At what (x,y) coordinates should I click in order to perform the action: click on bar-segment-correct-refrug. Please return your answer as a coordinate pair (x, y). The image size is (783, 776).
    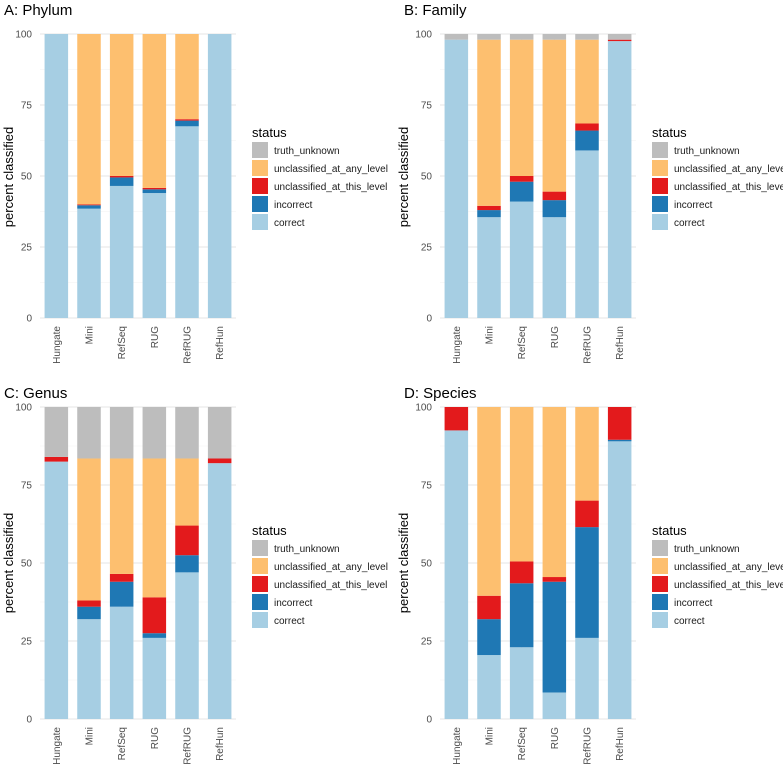
    Looking at the image, I should click on (587, 234).